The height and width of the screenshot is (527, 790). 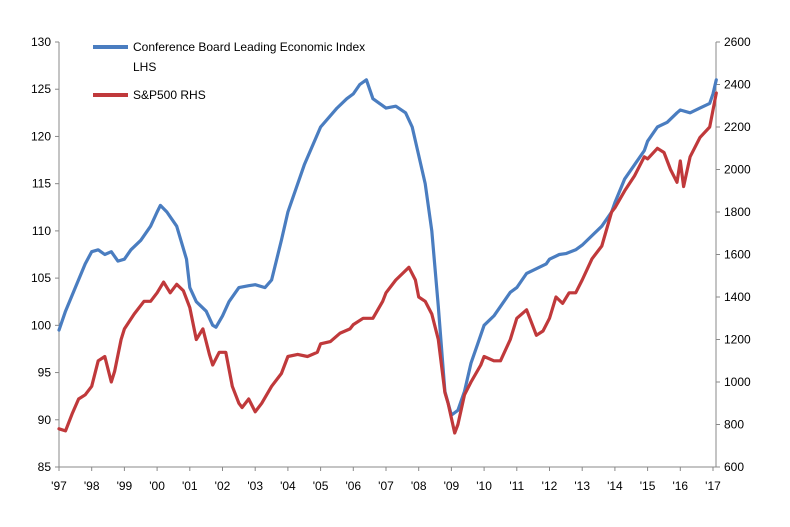 What do you see at coordinates (41, 231) in the screenshot?
I see `left-tick-label: 110` at bounding box center [41, 231].